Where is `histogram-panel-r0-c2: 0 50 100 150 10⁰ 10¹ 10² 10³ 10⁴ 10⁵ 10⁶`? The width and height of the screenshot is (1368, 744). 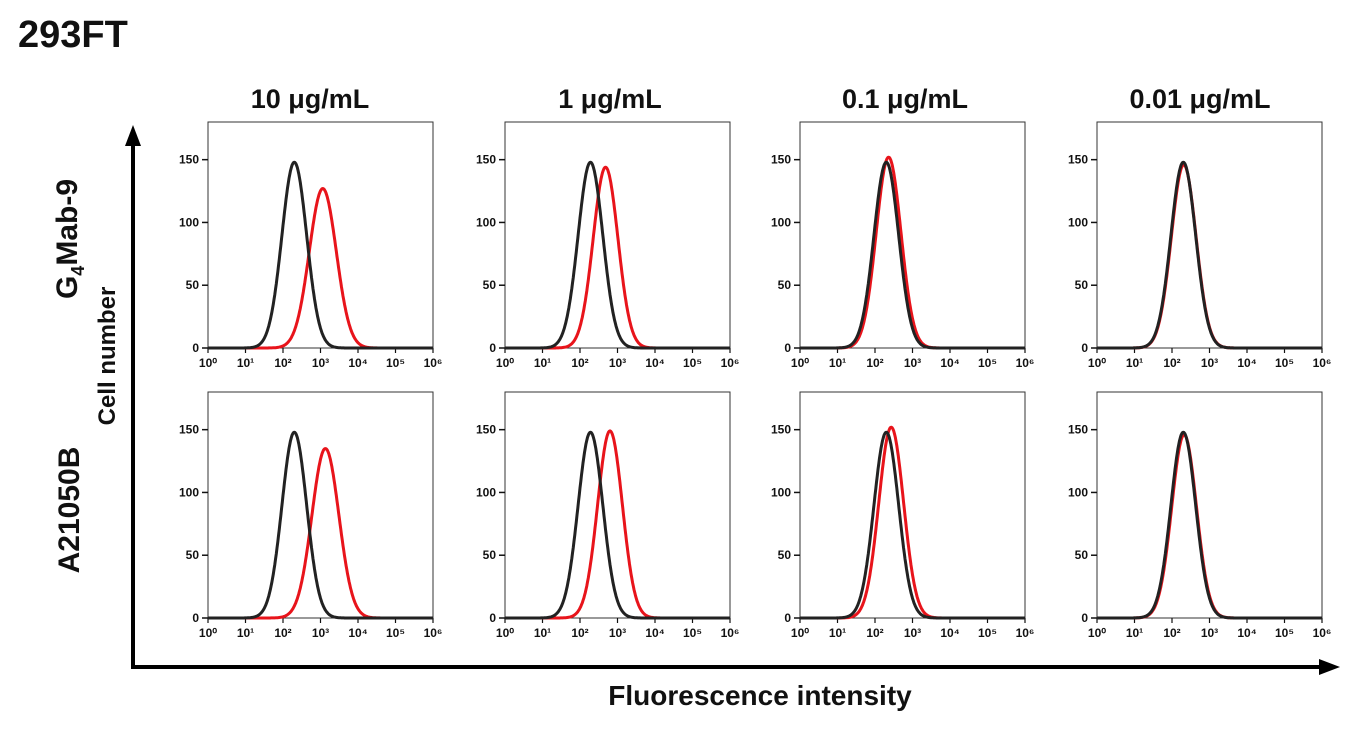 histogram-panel-r0-c2: 0 50 100 150 10⁰ 10¹ 10² 10³ 10⁴ 10⁵ 10⁶ is located at coordinates (902, 245).